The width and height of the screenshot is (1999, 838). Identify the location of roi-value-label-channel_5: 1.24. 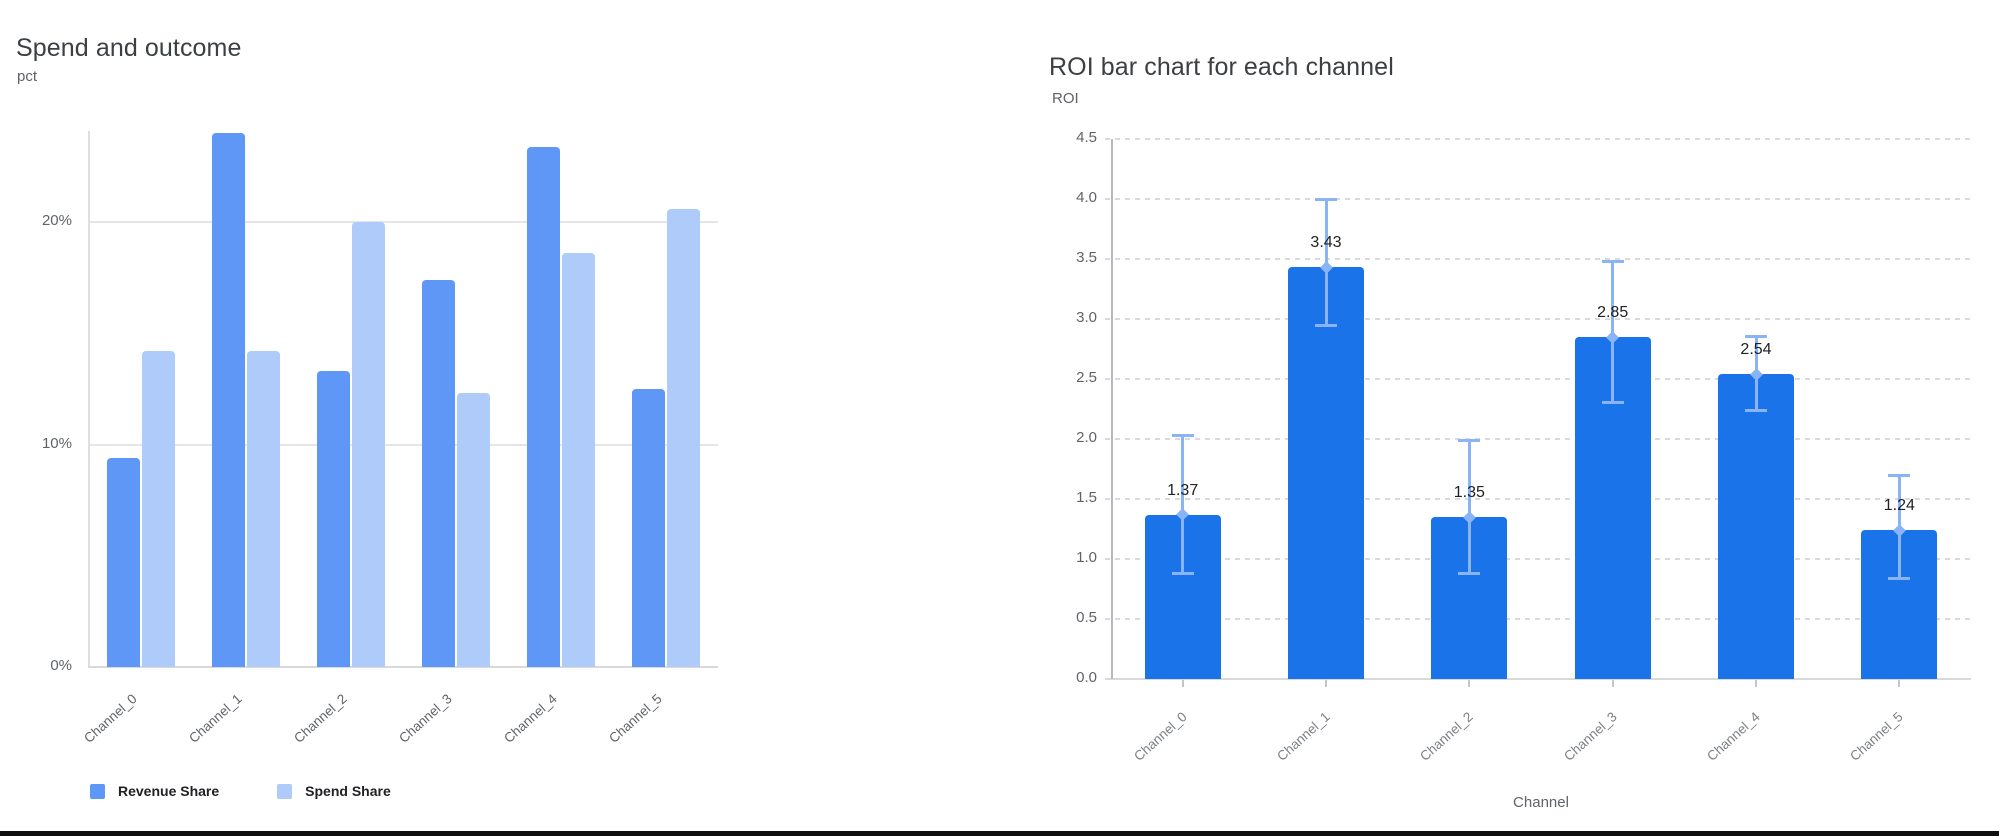
(1899, 506).